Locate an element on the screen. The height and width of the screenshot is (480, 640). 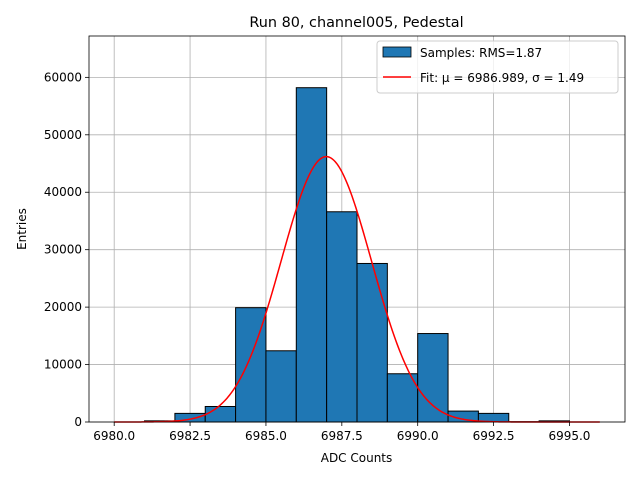
chart-title: Run 80, channel005, Pedestal is located at coordinates (356, 23).